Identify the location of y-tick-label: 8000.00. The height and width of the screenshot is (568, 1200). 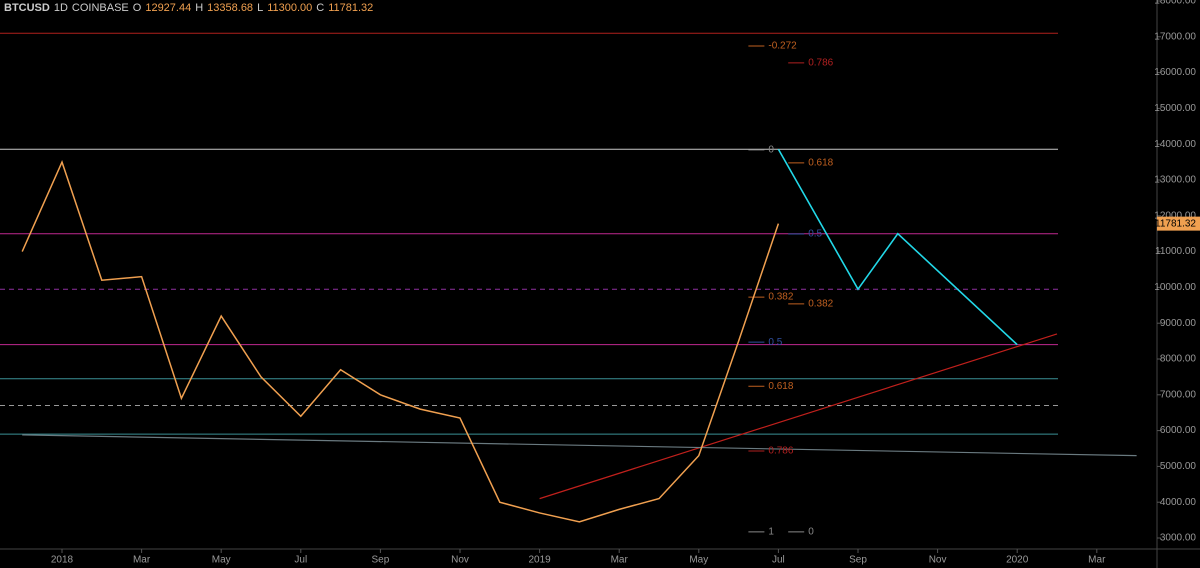
(1178, 359).